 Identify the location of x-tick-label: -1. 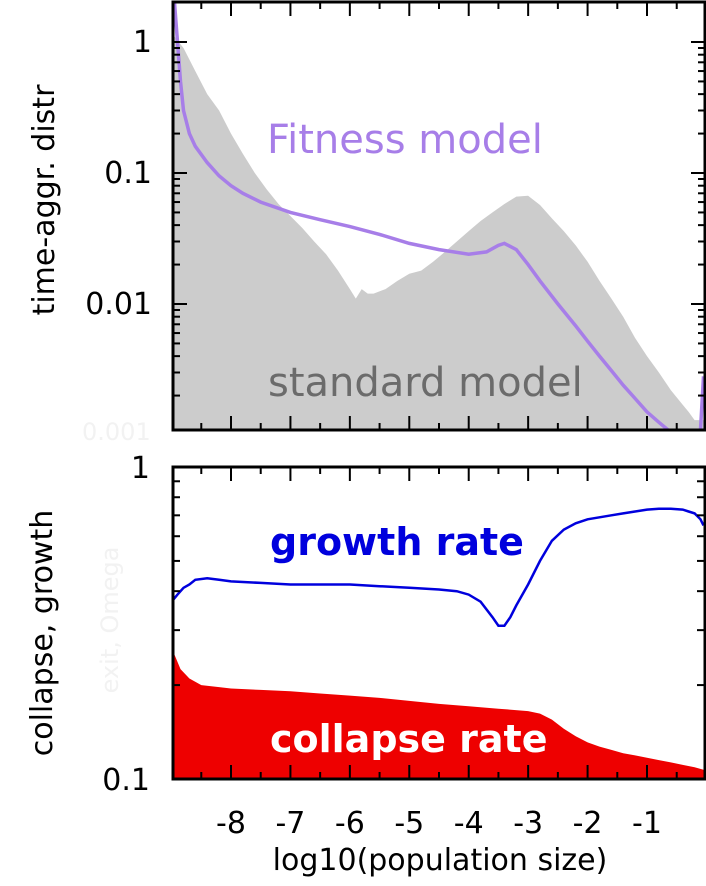
(647, 823).